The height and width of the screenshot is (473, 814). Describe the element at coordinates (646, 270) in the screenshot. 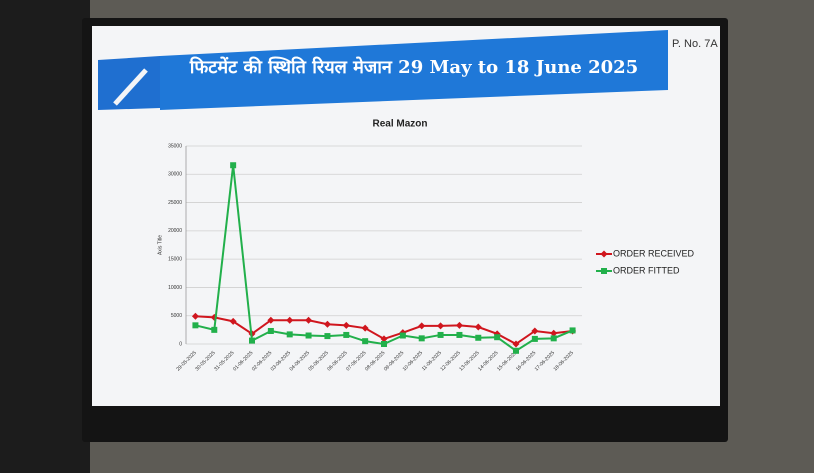

I see `legend-label: ORDER FITTED` at that location.